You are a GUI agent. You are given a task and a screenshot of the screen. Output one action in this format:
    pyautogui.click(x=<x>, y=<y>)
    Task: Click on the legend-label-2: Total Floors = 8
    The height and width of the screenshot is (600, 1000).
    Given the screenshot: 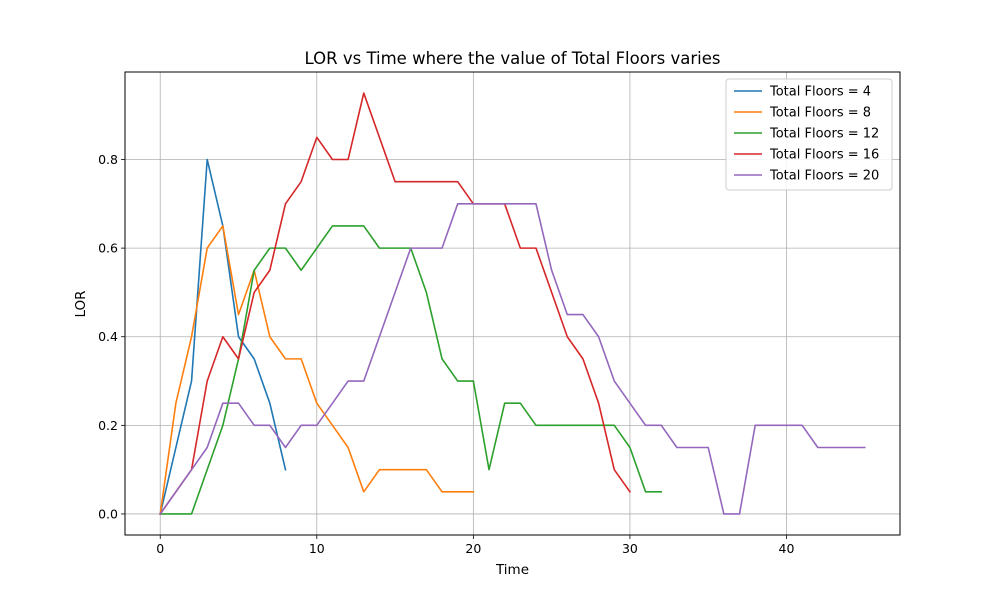 What is the action you would take?
    pyautogui.click(x=820, y=113)
    